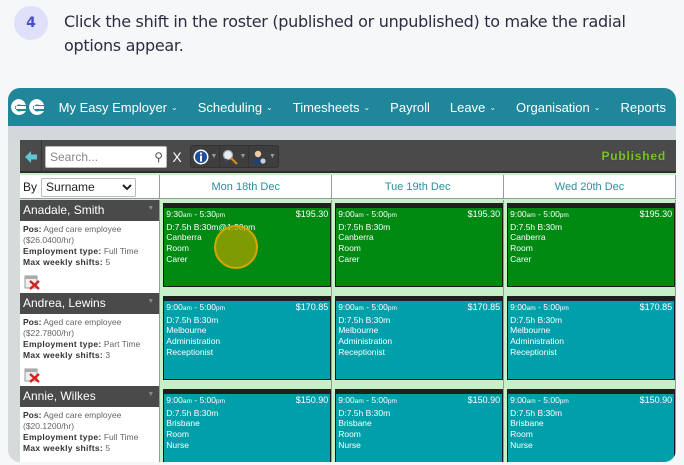 The image size is (684, 465). I want to click on day-header-wed: Wed 20th Dec, so click(590, 187).